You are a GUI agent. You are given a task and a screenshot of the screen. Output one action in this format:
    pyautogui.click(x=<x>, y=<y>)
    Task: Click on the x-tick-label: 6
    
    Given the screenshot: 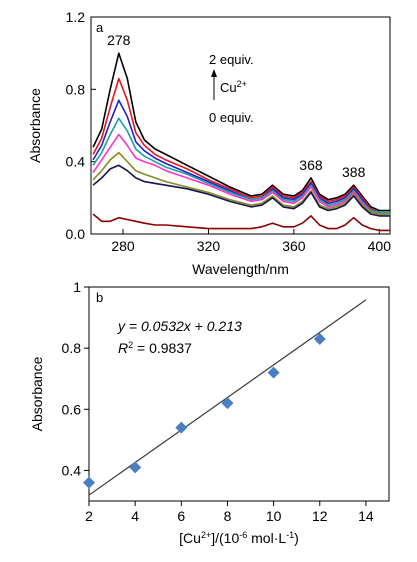 What is the action you would take?
    pyautogui.click(x=181, y=516)
    